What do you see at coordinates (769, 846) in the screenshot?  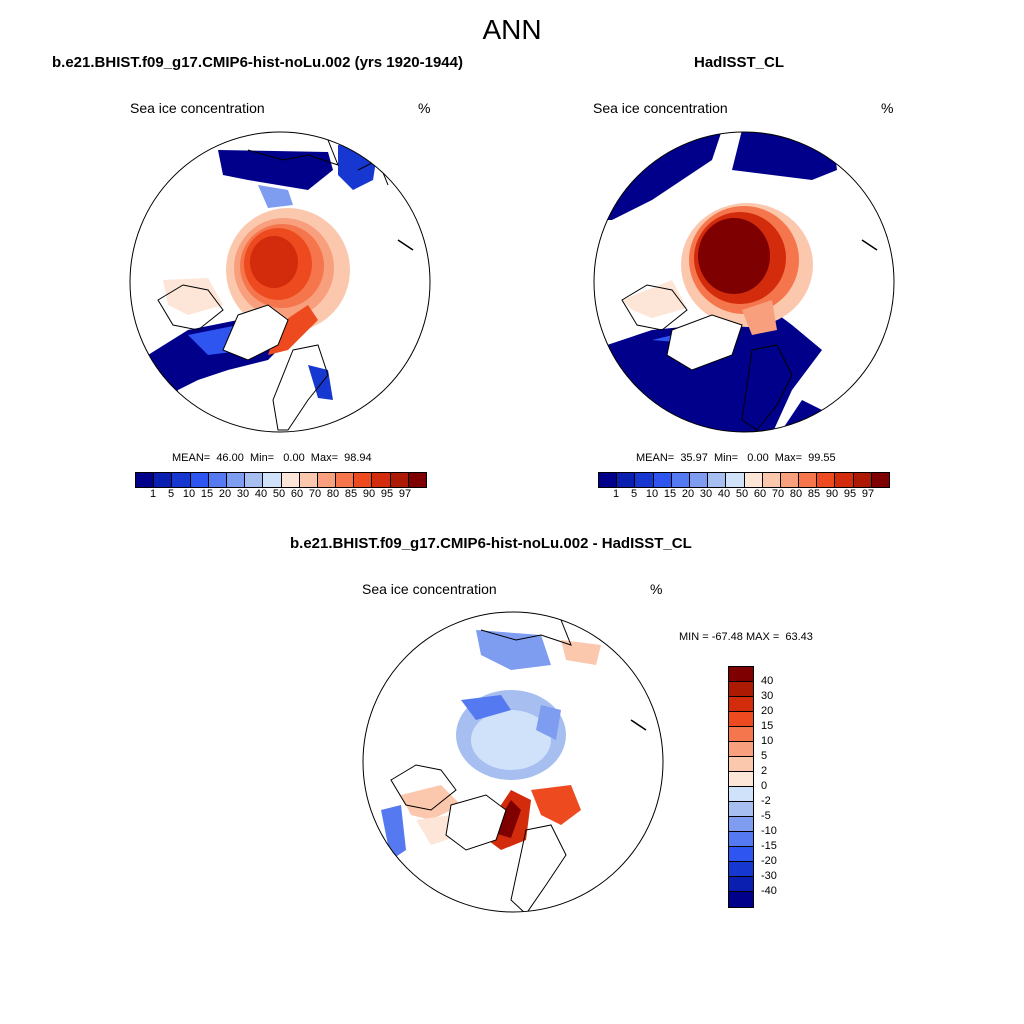 I see `colorbar-tick-label: -15` at bounding box center [769, 846].